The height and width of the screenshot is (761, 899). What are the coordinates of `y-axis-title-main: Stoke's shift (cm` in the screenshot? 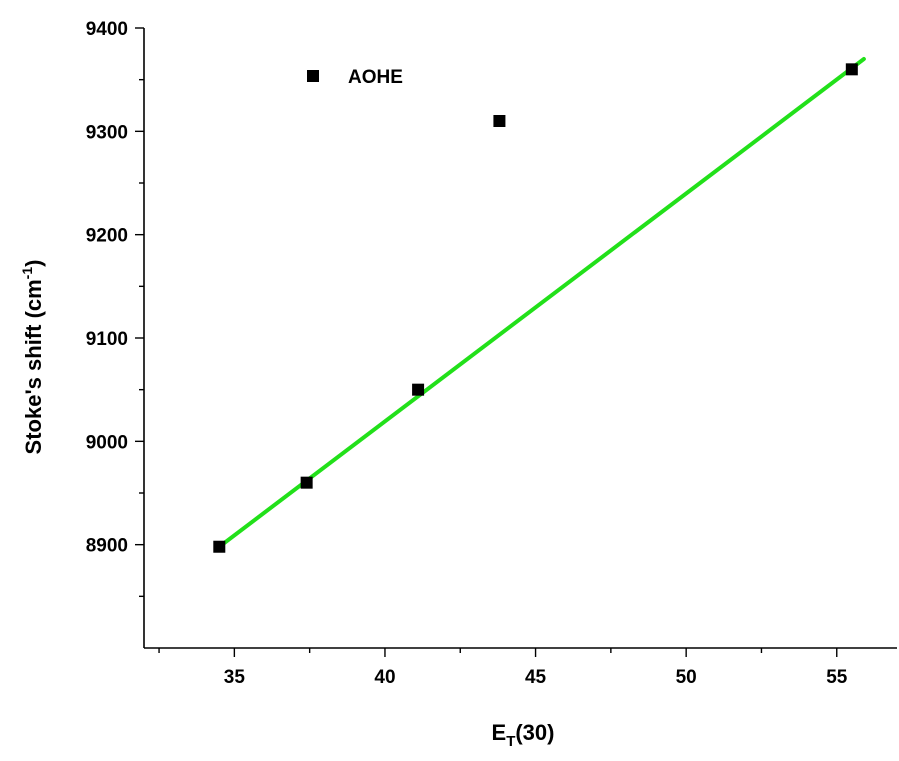 It's located at (33, 366).